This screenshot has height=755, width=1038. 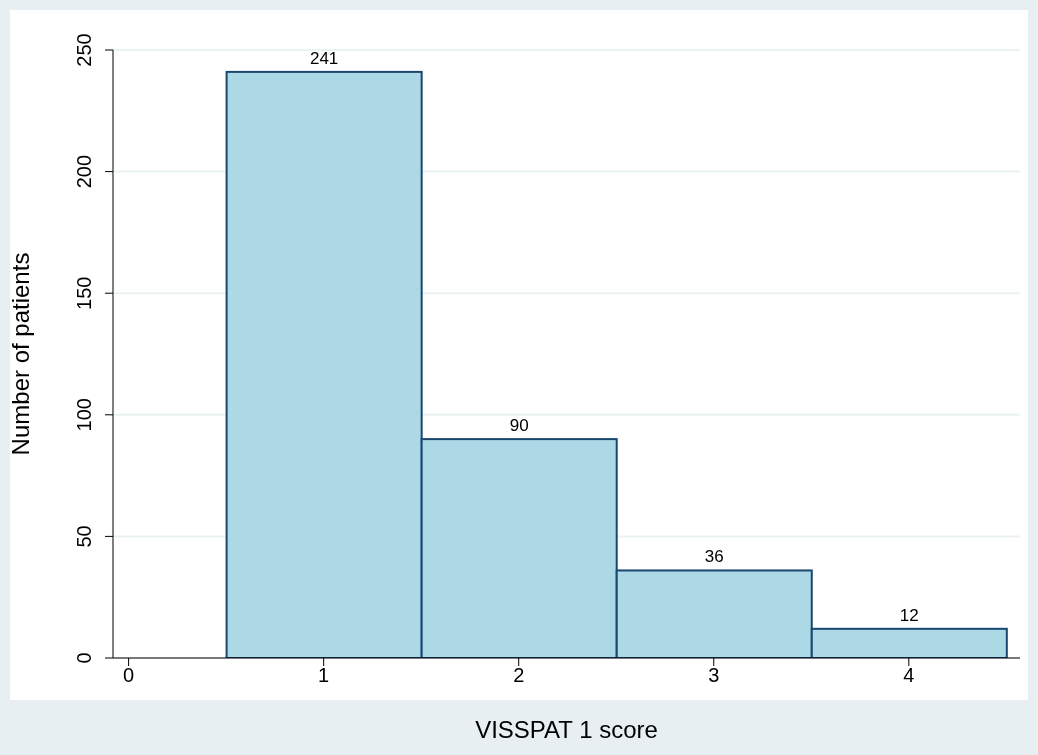 What do you see at coordinates (84, 658) in the screenshot?
I see `y-tick-label: 0` at bounding box center [84, 658].